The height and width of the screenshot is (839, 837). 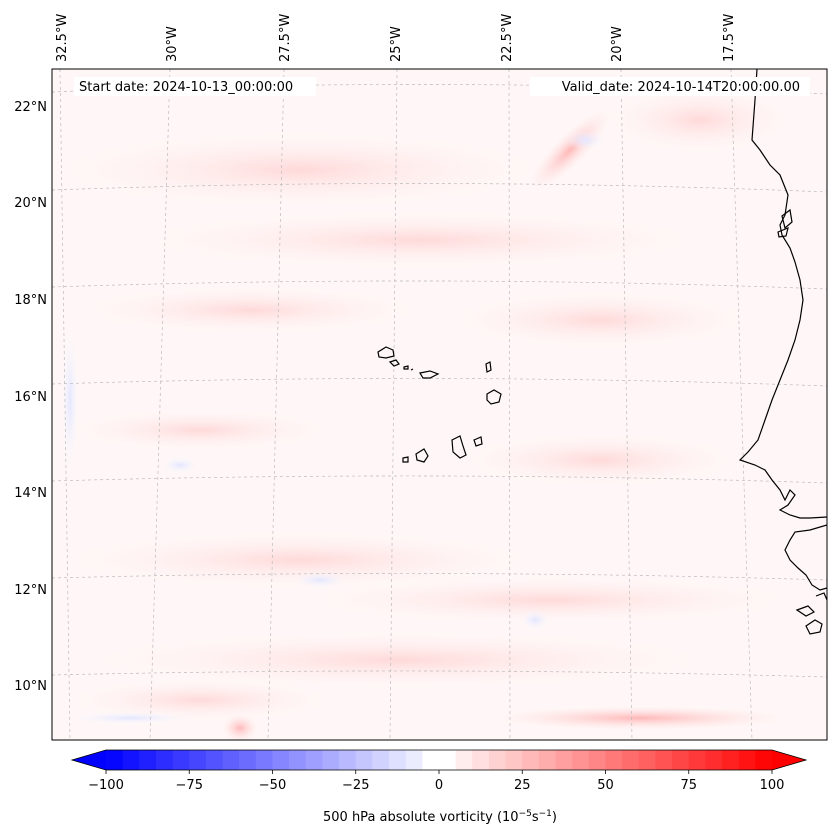 I want to click on lat-label: 14°N, so click(x=30, y=493).